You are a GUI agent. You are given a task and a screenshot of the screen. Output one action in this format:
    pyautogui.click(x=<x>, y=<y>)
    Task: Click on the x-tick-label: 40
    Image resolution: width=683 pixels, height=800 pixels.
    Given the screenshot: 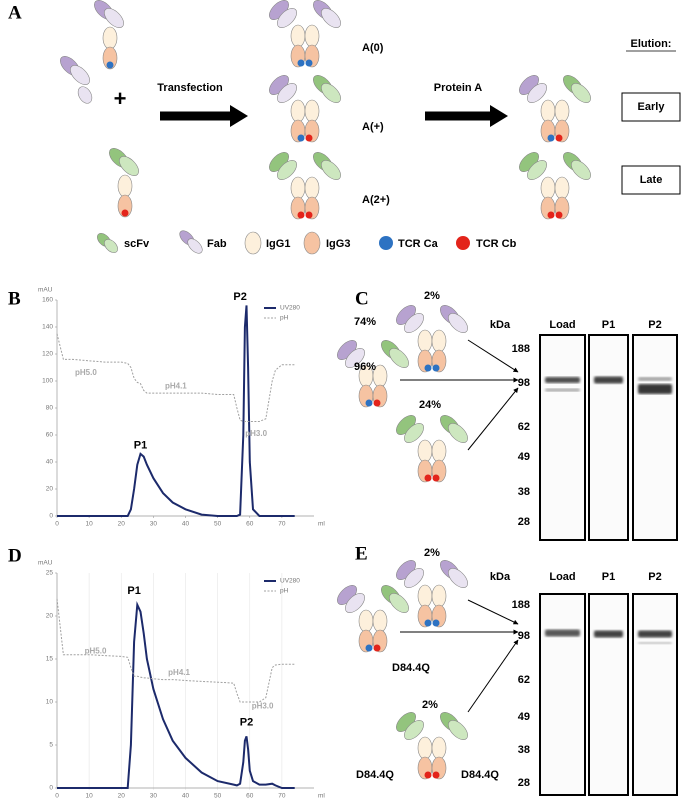 What is the action you would take?
    pyautogui.click(x=186, y=524)
    